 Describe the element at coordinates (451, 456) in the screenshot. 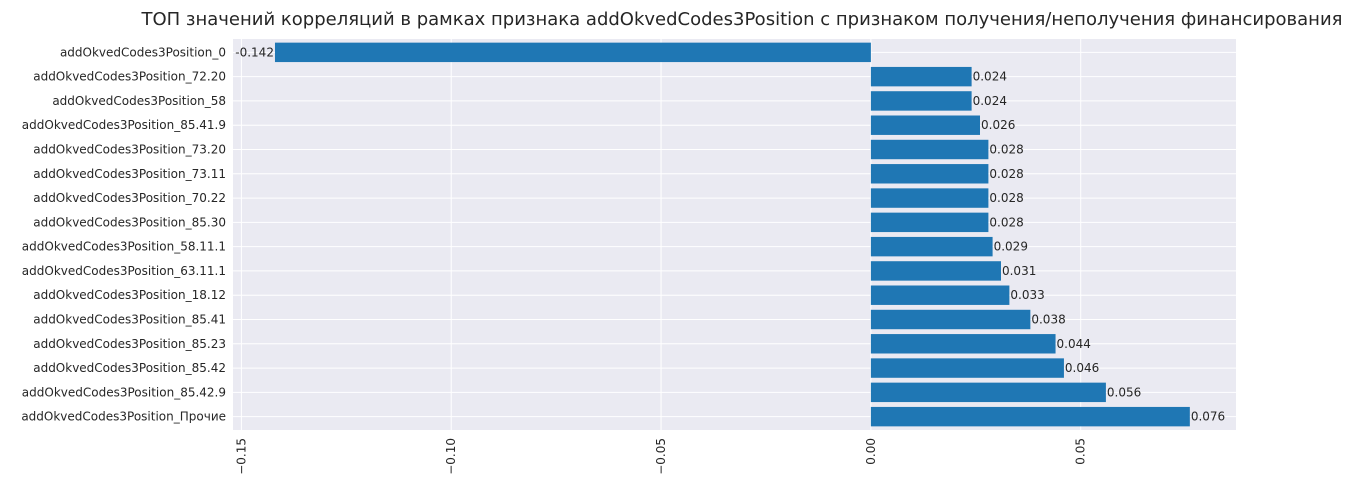

I see `x-tick-label: −0.10` at that location.